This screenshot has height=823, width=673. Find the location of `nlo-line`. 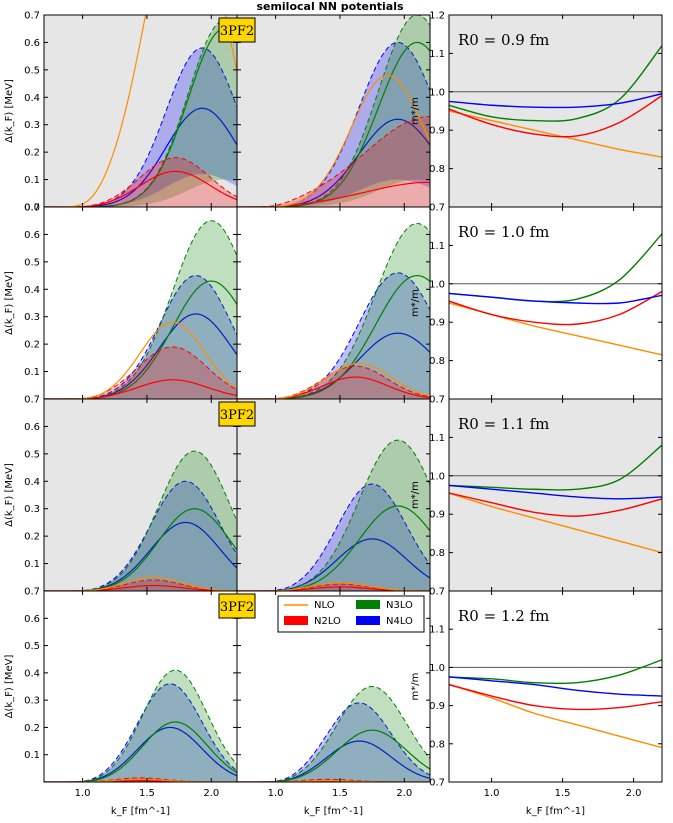

nlo-line is located at coordinates (140, 111).